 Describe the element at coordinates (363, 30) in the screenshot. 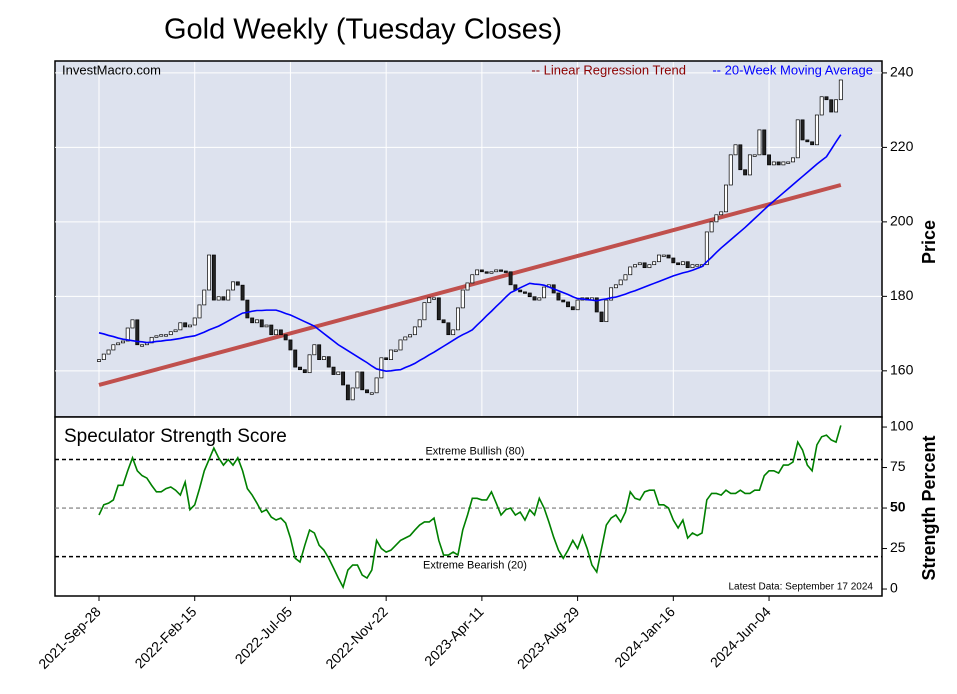

I see `chart-title: Gold Weekly (Tuesday Closes)` at that location.